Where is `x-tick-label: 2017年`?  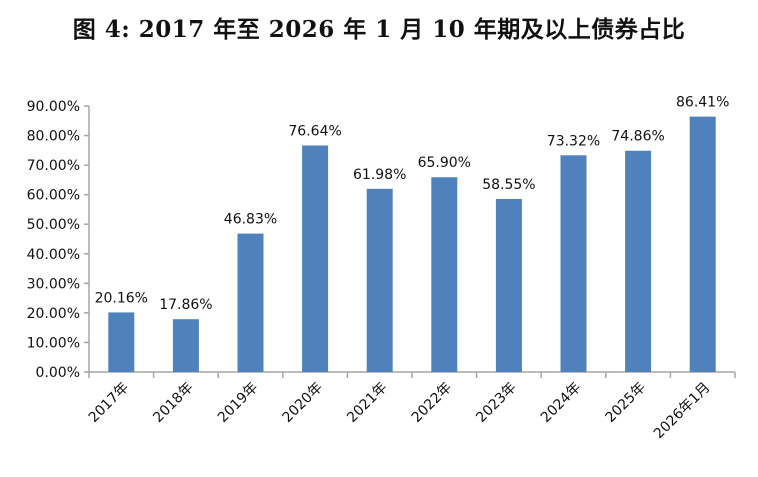 x-tick-label: 2017年 is located at coordinates (109, 403).